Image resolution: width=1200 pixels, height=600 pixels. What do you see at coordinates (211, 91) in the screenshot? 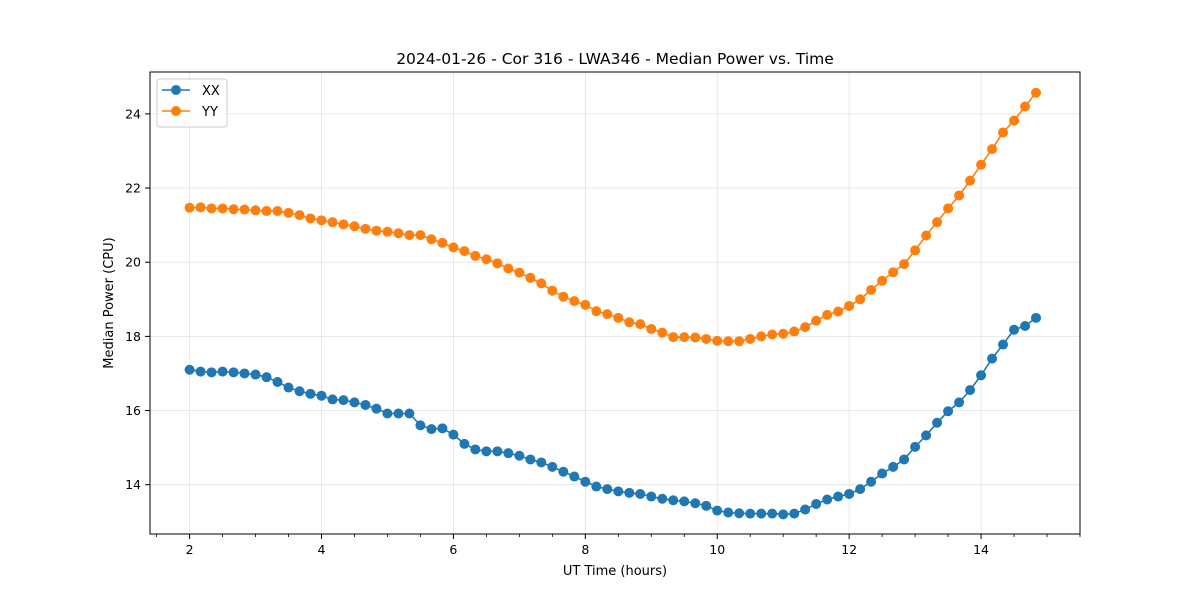
I see `legend-label-xx: XX` at bounding box center [211, 91].